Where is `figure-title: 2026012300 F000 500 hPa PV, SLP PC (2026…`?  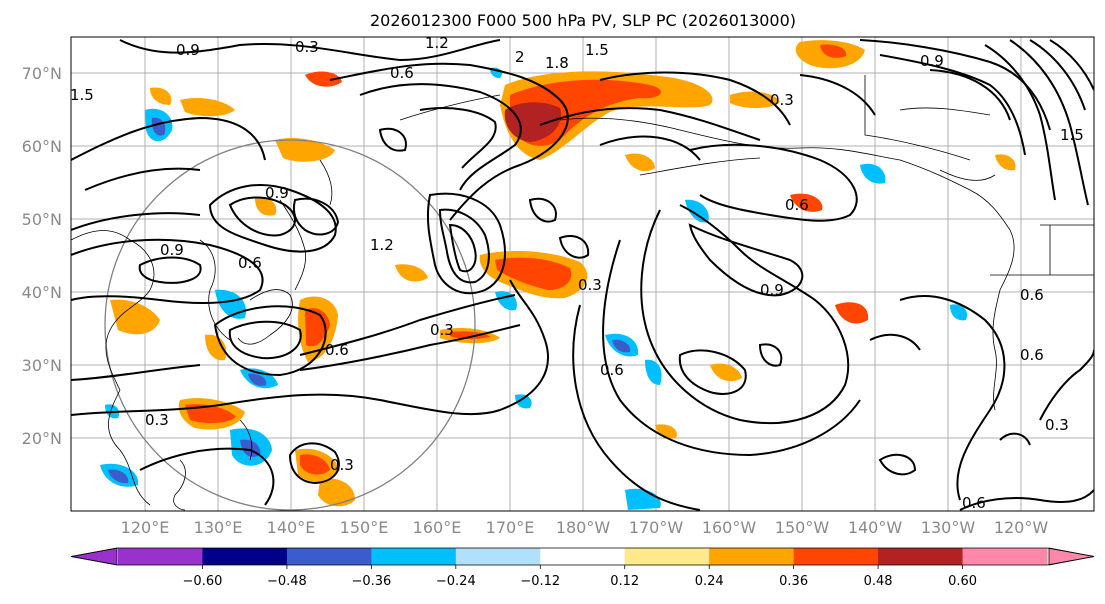 figure-title: 2026012300 F000 500 hPa PV, SLP PC (2026… is located at coordinates (583, 20).